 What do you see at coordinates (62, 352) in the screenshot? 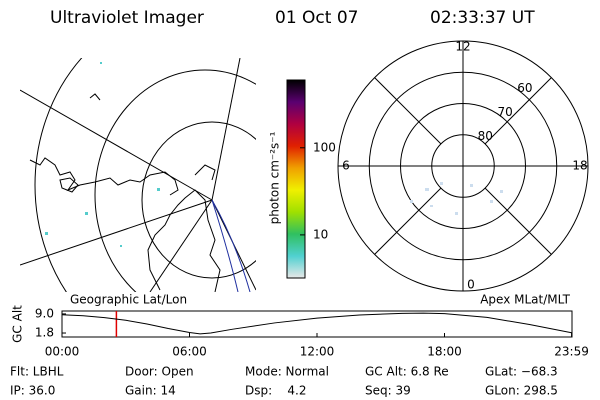
I see `x-tick-label: 00:00` at bounding box center [62, 352].